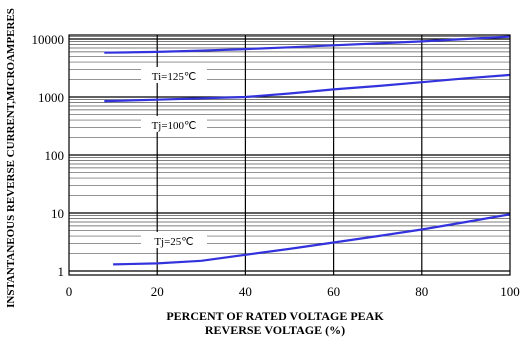 The image size is (521, 343). What do you see at coordinates (293, 291) in the screenshot?
I see `x-tick-labels: 0 20 40 60 80 100` at bounding box center [293, 291].